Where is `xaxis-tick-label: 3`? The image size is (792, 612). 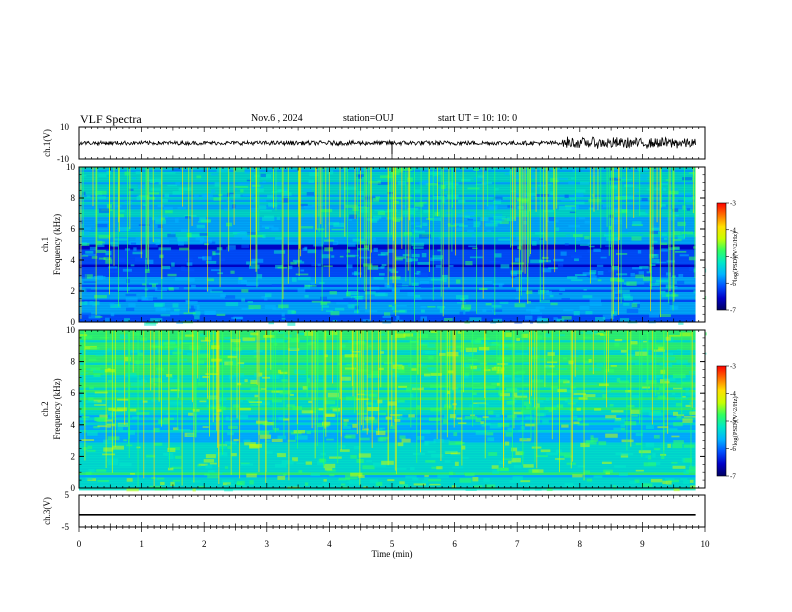 xaxis-tick-label: 3 is located at coordinates (267, 544).